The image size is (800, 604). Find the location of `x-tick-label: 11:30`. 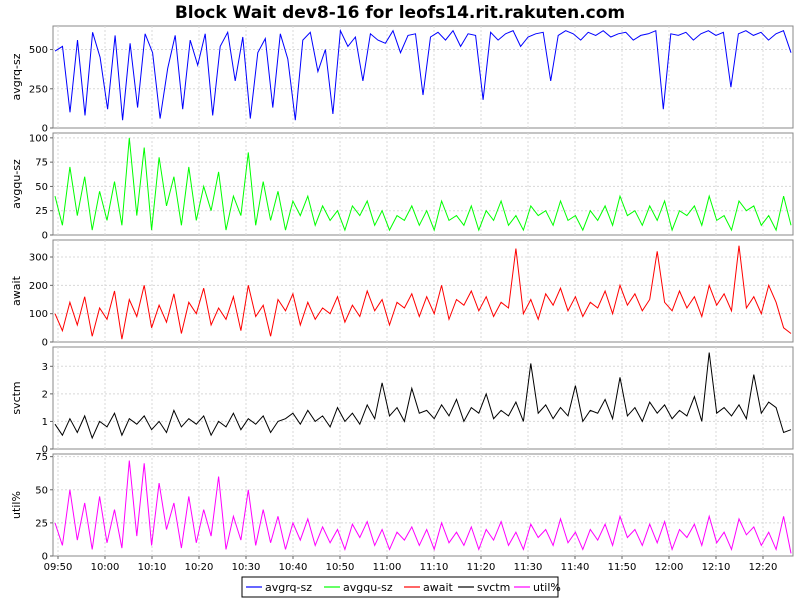

x-tick-label: 11:30 is located at coordinates (528, 567).